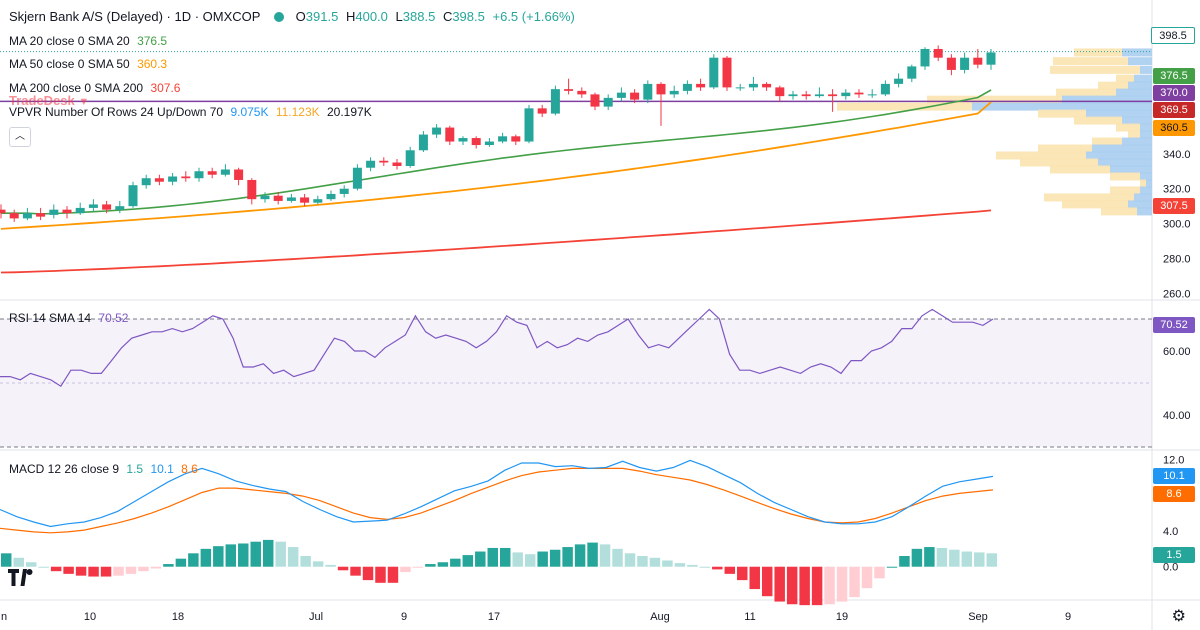  Describe the element at coordinates (1174, 76) in the screenshot. I see `ma20-price-tag: 376.5` at that location.